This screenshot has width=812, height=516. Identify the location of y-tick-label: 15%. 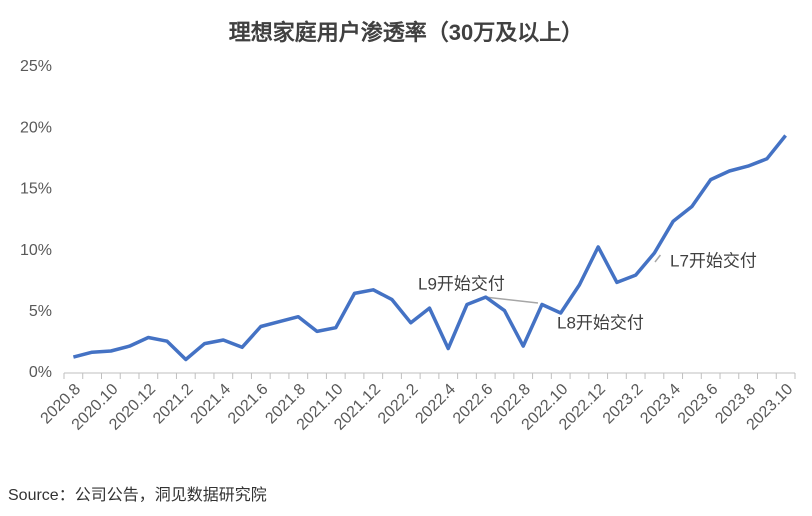
(36, 189).